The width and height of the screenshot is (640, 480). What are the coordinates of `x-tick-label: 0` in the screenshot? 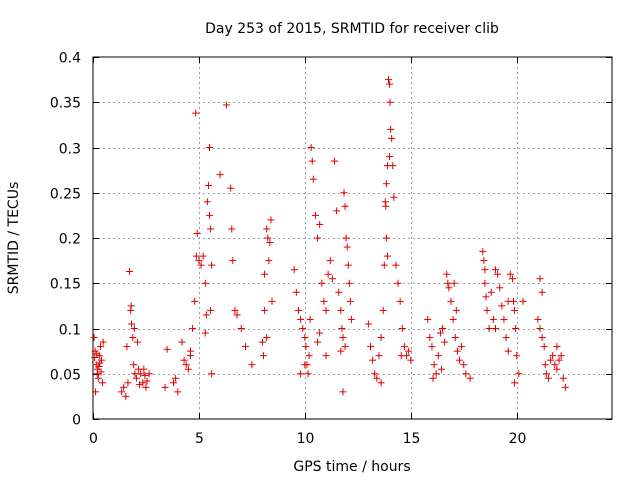 It's located at (93, 439).